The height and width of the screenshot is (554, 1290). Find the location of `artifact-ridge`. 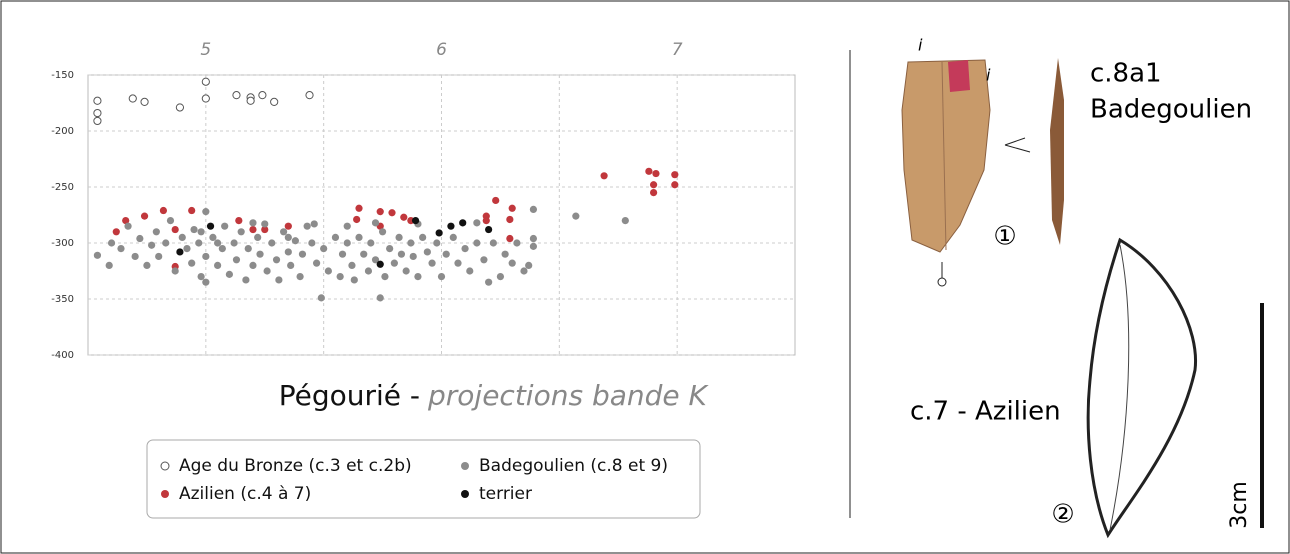

artifact-ridge is located at coordinates (1119, 387).